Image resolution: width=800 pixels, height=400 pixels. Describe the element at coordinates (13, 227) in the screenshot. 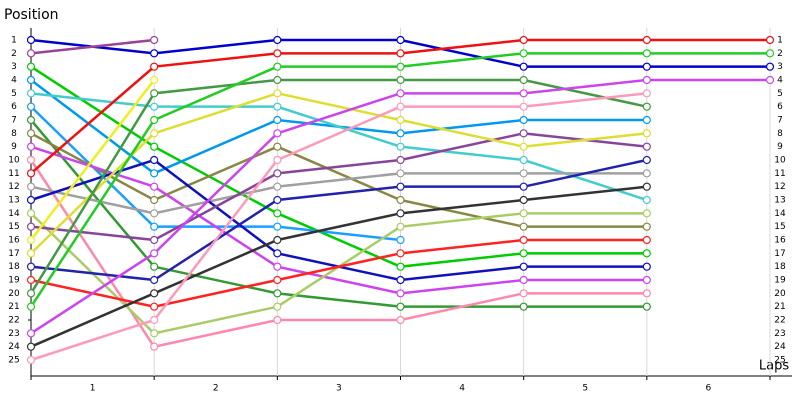

I see `y-tick-label: 15` at that location.